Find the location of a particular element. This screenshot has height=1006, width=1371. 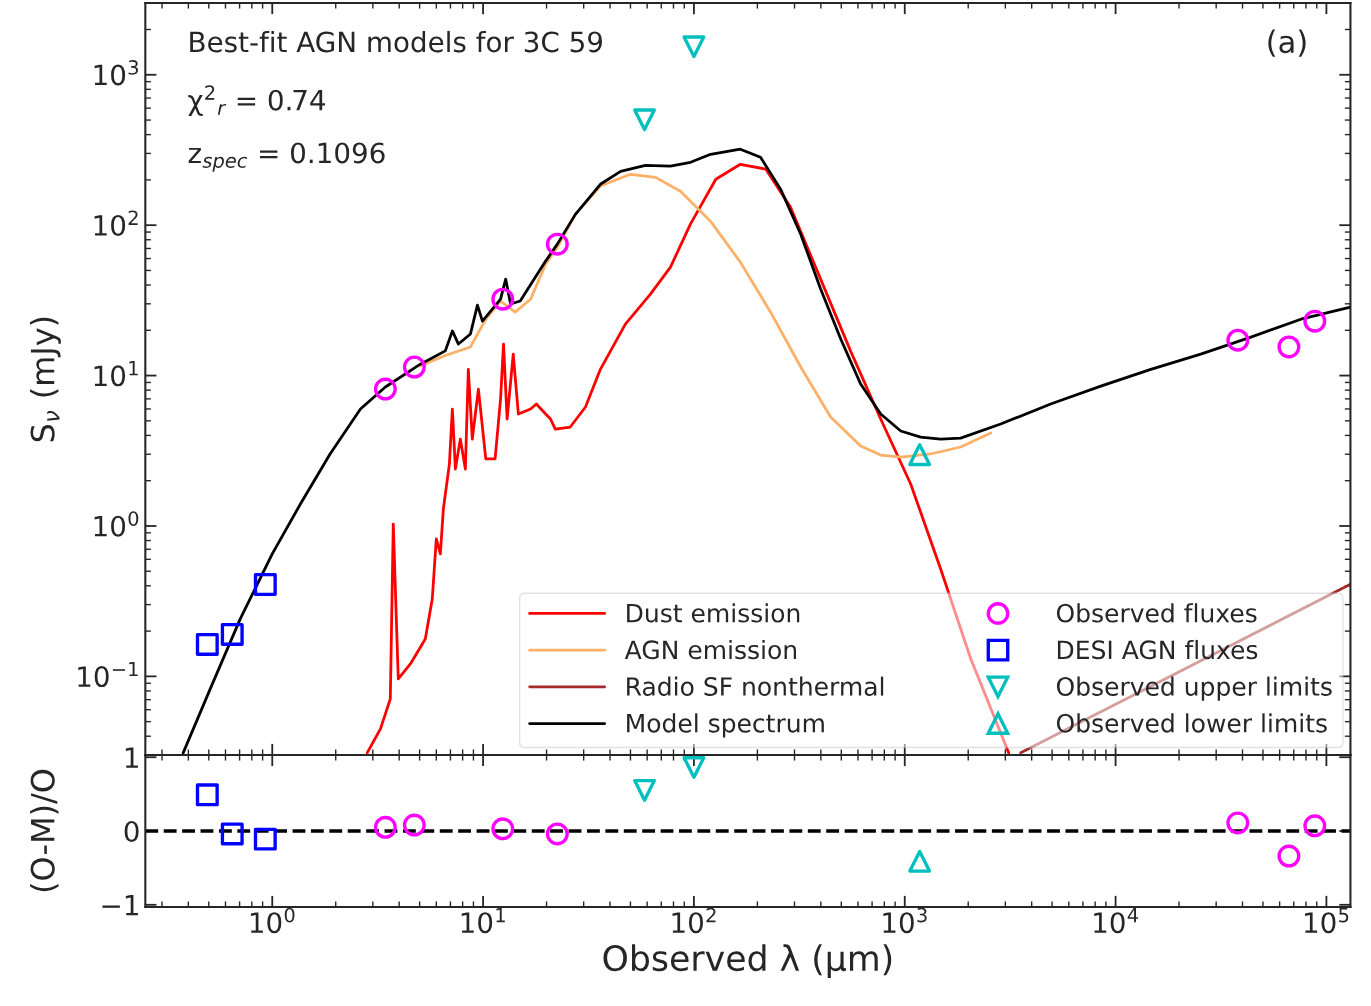

legend-label: Model spectrum is located at coordinates (725, 725).